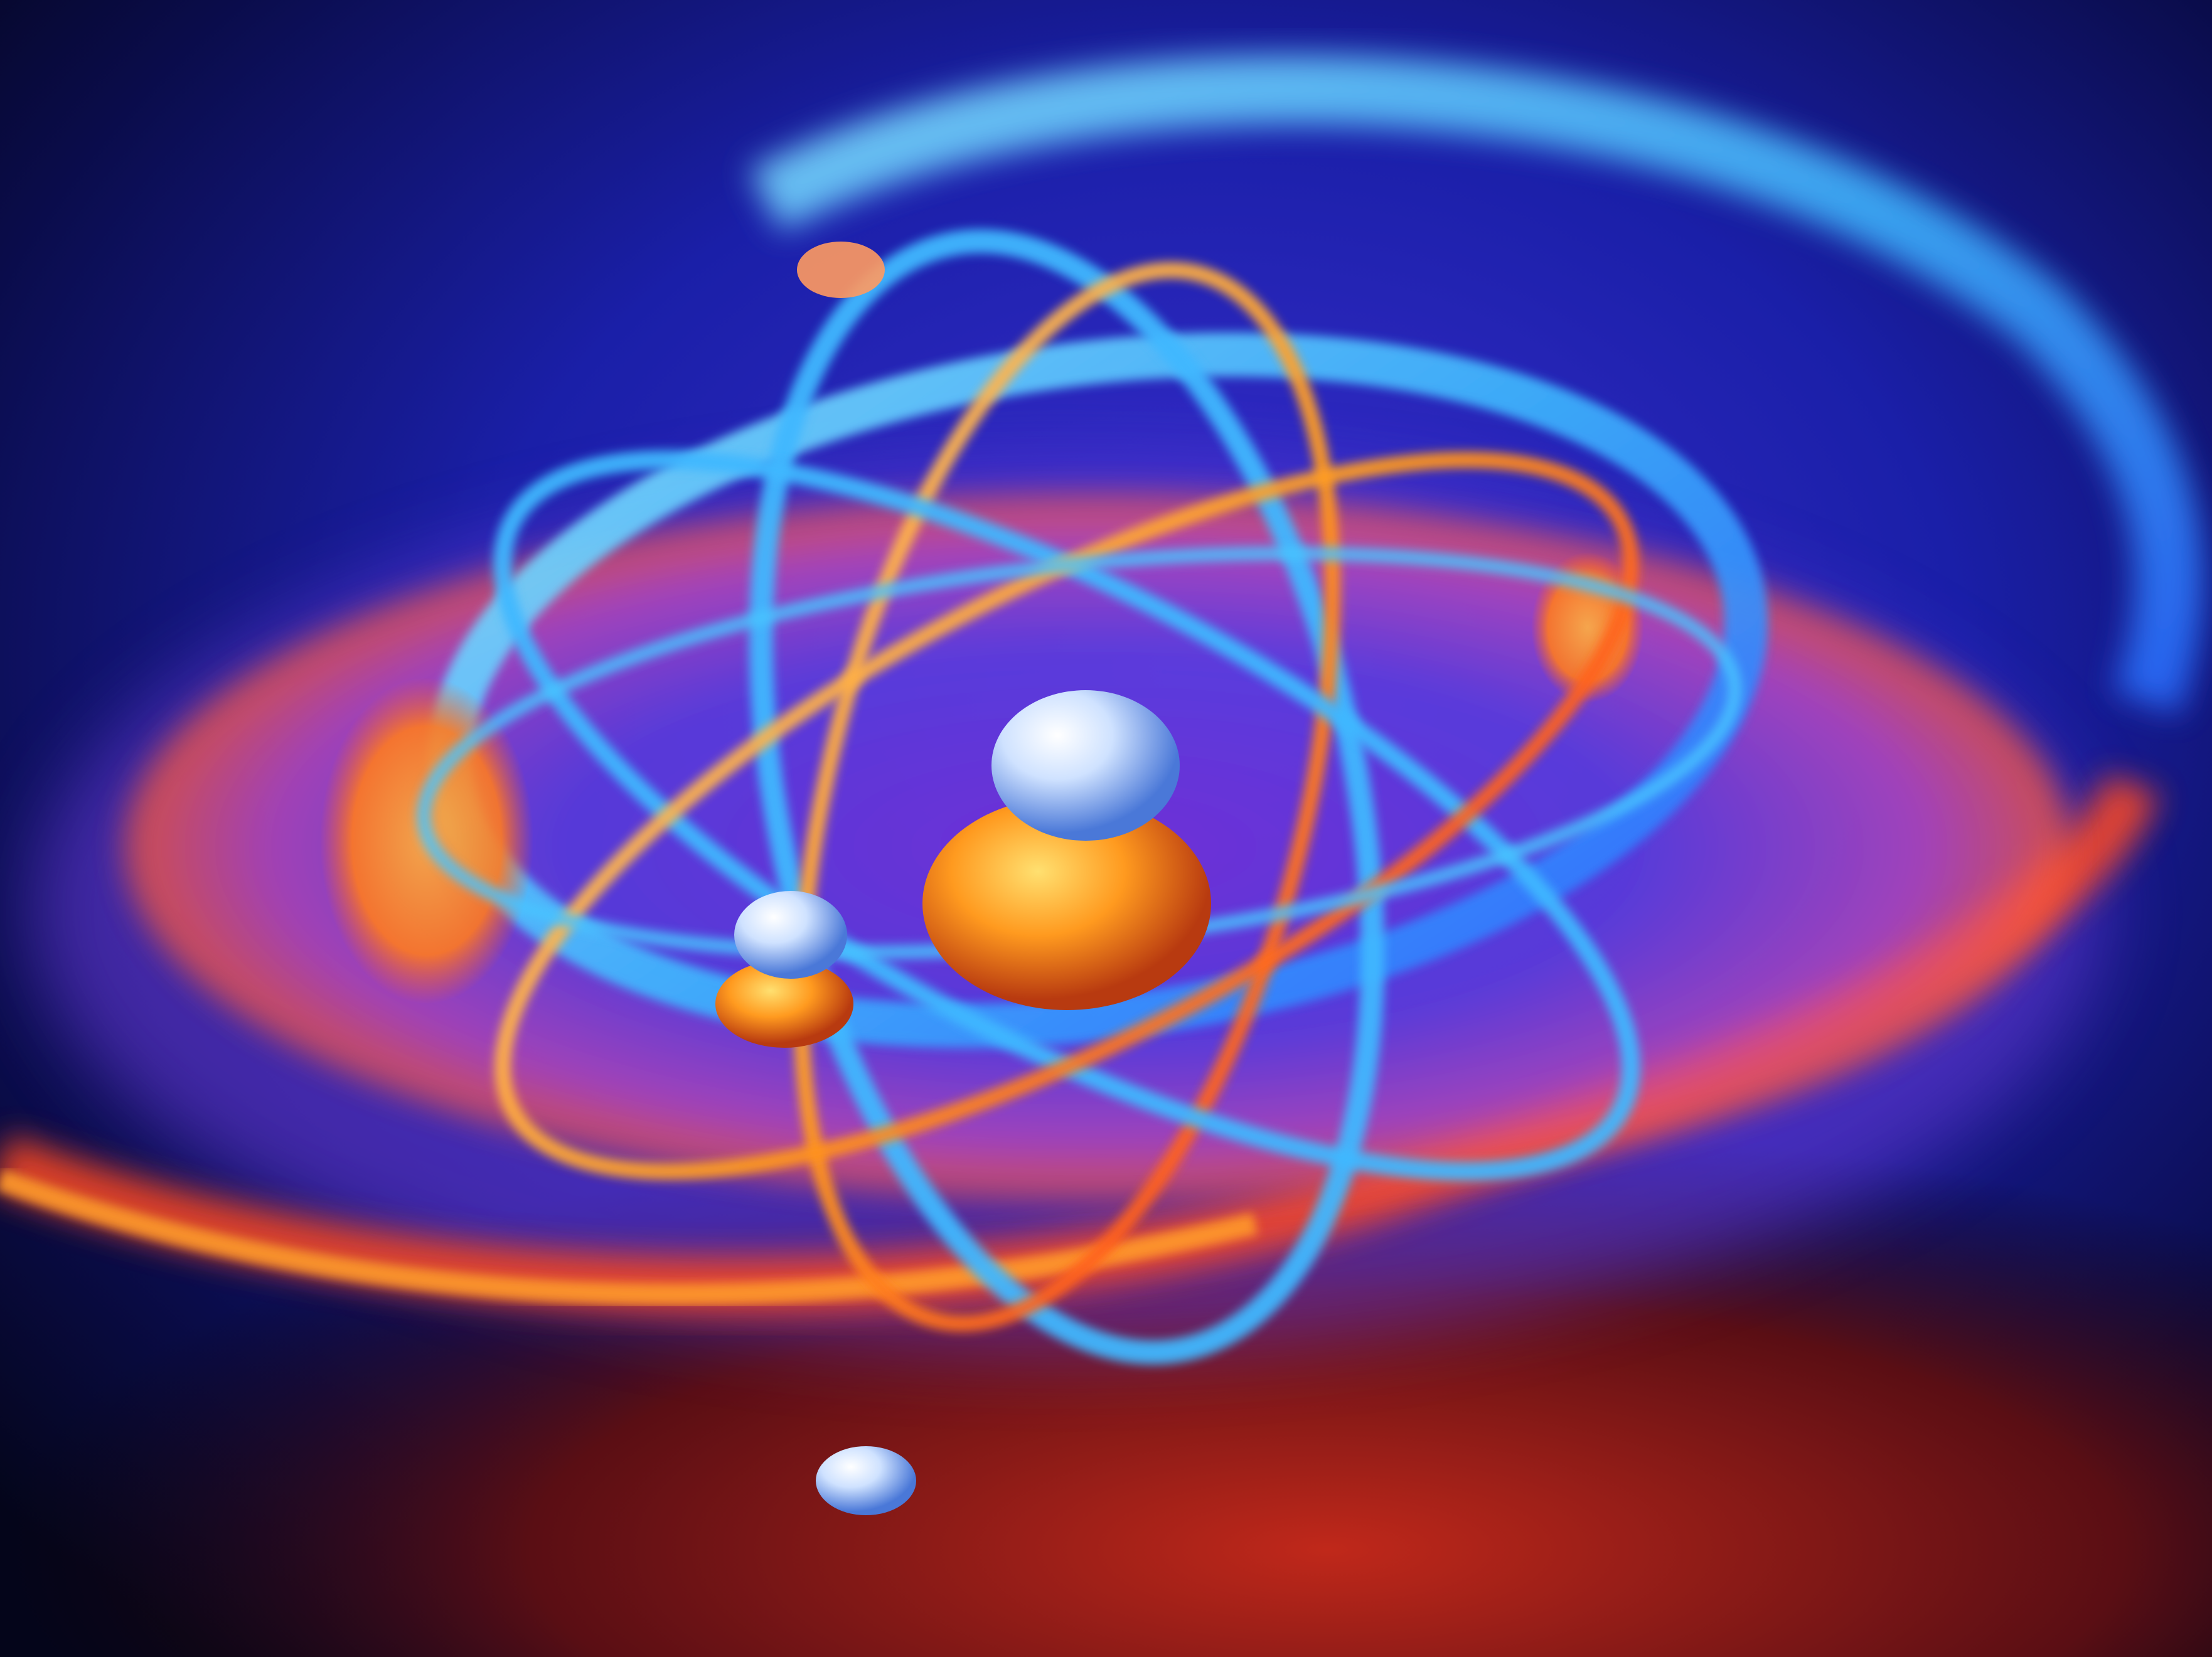  Describe the element at coordinates (1085, 765) in the screenshot. I see `nucleus-top-sphere` at that location.